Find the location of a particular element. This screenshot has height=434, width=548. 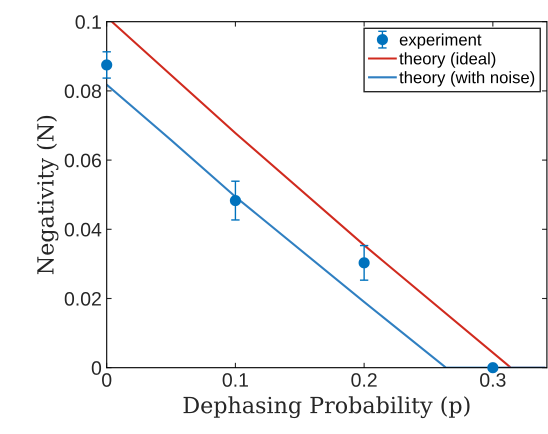

legend-label: theory (with noise) is located at coordinates (466, 79).